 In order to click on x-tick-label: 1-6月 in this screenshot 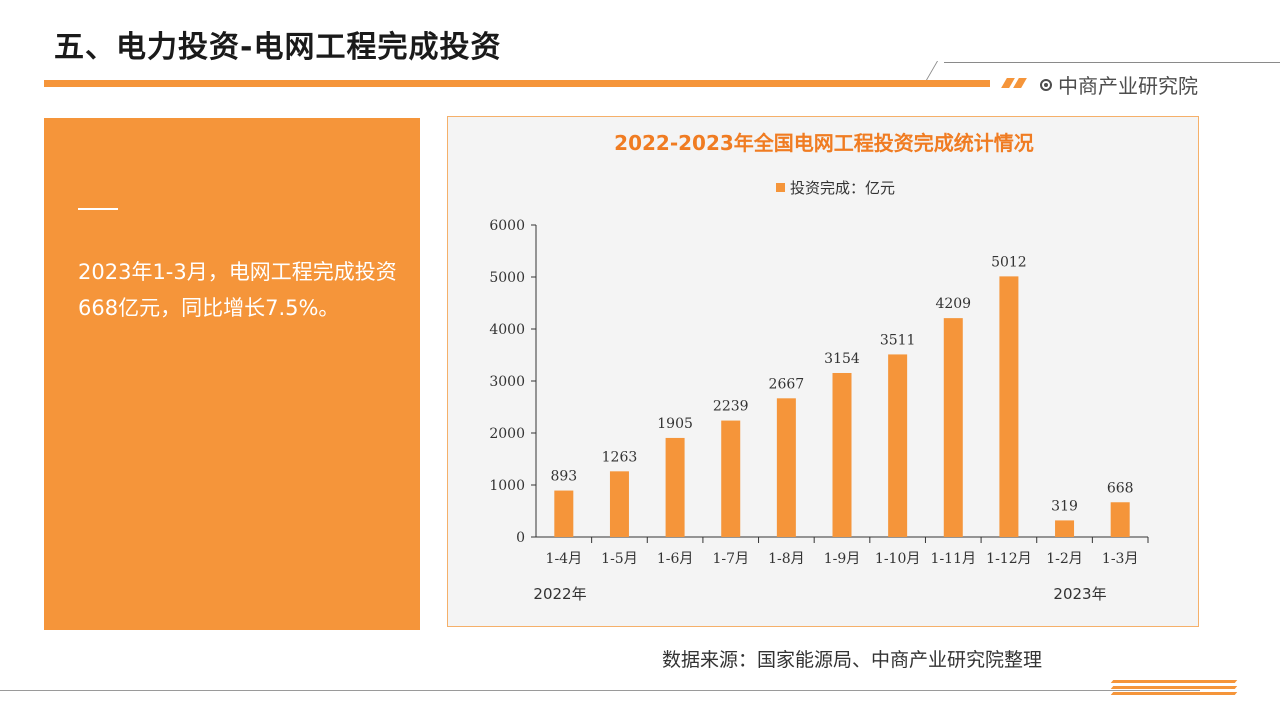, I will do `click(675, 559)`.